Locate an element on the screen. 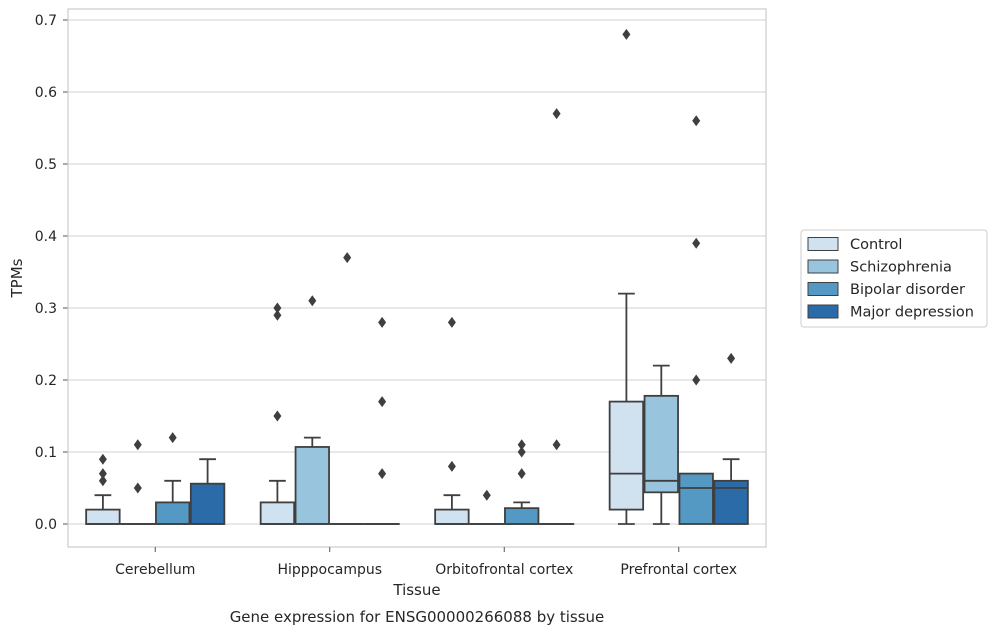 The image size is (997, 634). box-cerebellum-bipolar-disorder is located at coordinates (173, 478).